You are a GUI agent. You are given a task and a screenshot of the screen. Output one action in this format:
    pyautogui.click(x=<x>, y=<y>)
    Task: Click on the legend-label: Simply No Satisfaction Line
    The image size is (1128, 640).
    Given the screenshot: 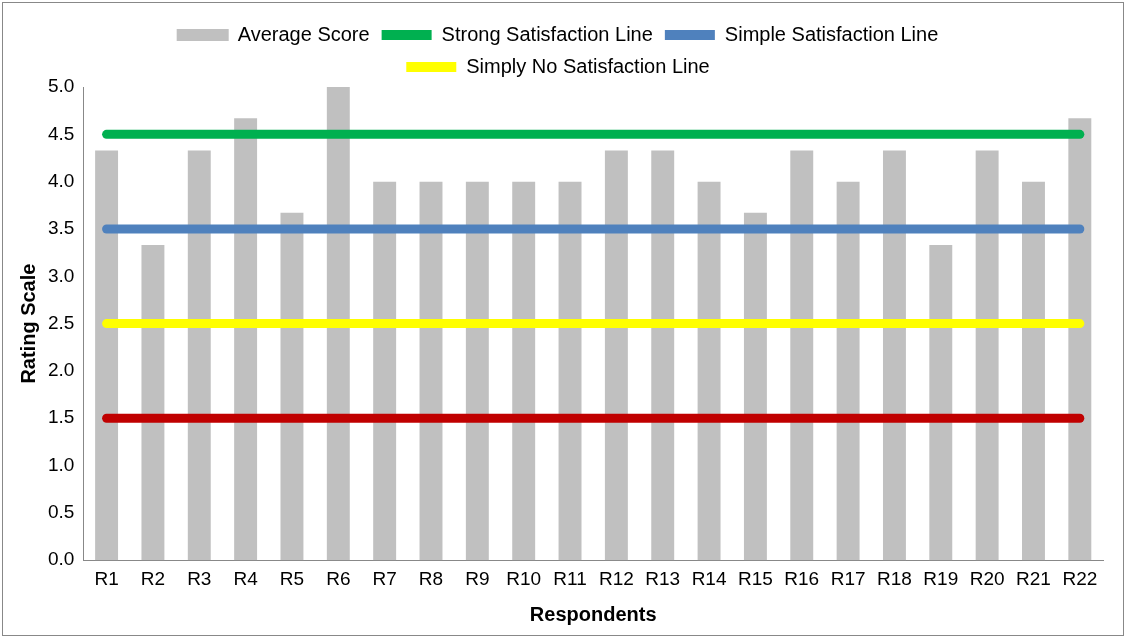 What is the action you would take?
    pyautogui.click(x=588, y=65)
    